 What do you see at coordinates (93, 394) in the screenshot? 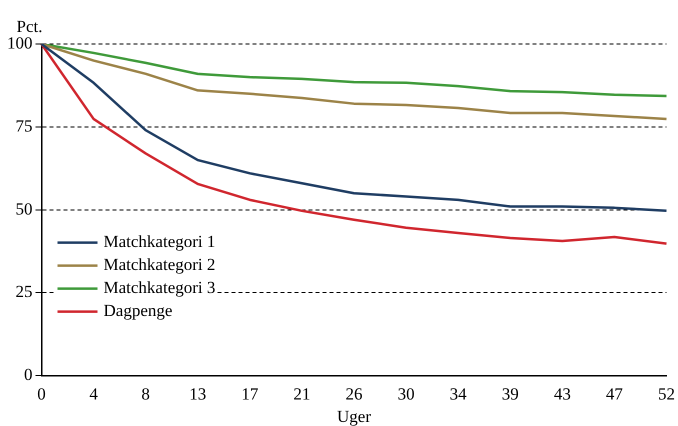
I see `x-tick-label: 4` at bounding box center [93, 394].